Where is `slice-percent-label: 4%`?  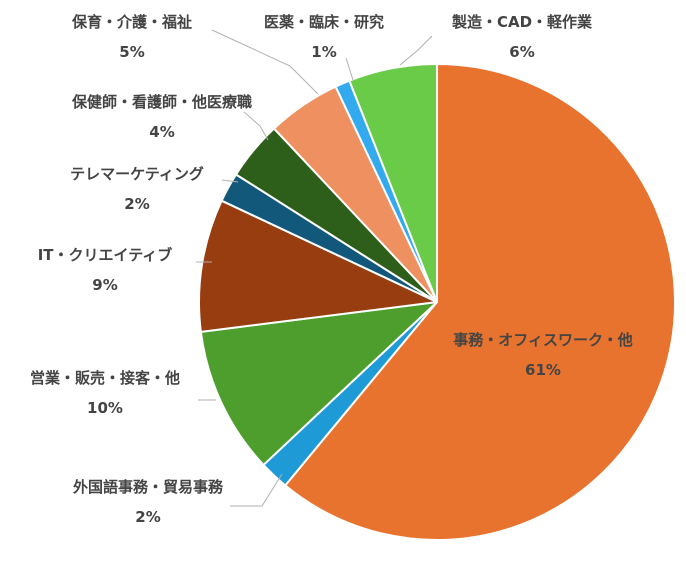
slice-percent-label: 4% is located at coordinates (161, 132).